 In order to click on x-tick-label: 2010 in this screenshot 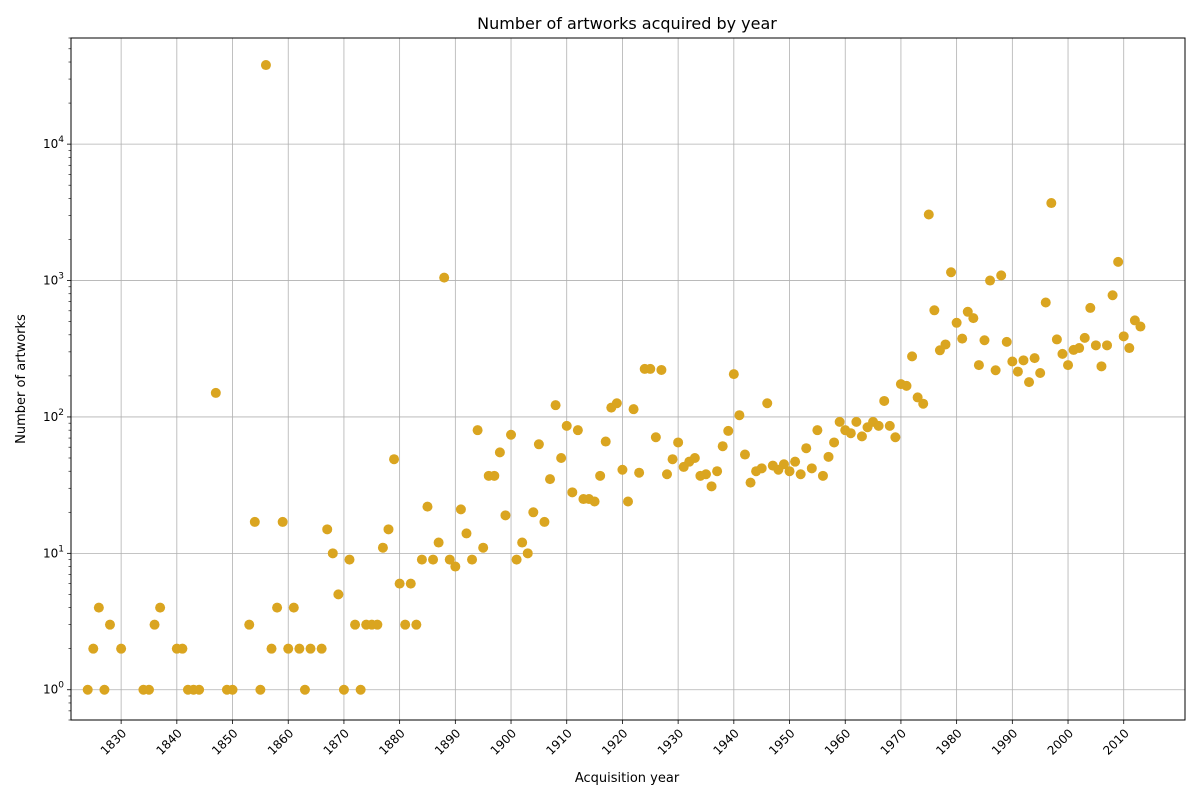, I will do `click(1115, 741)`.